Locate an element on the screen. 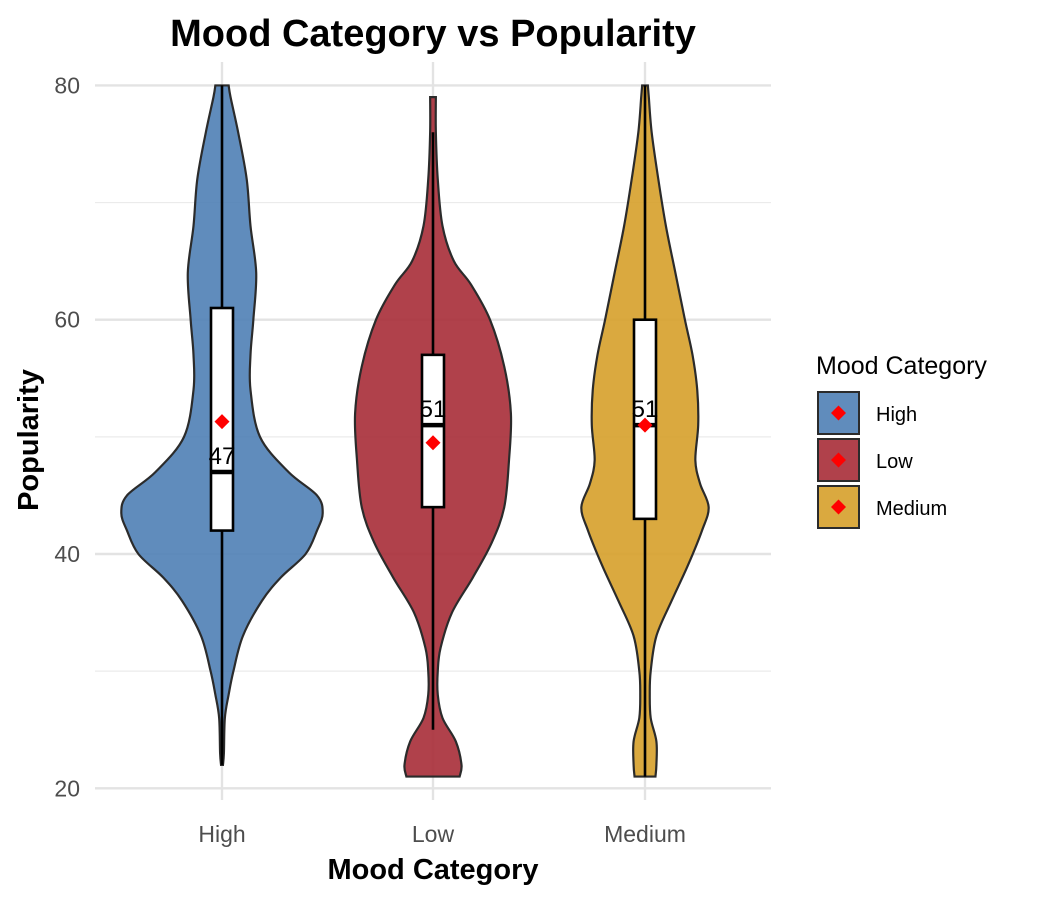 This screenshot has height=900, width=1046. y-tick-label: 40 is located at coordinates (67, 554).